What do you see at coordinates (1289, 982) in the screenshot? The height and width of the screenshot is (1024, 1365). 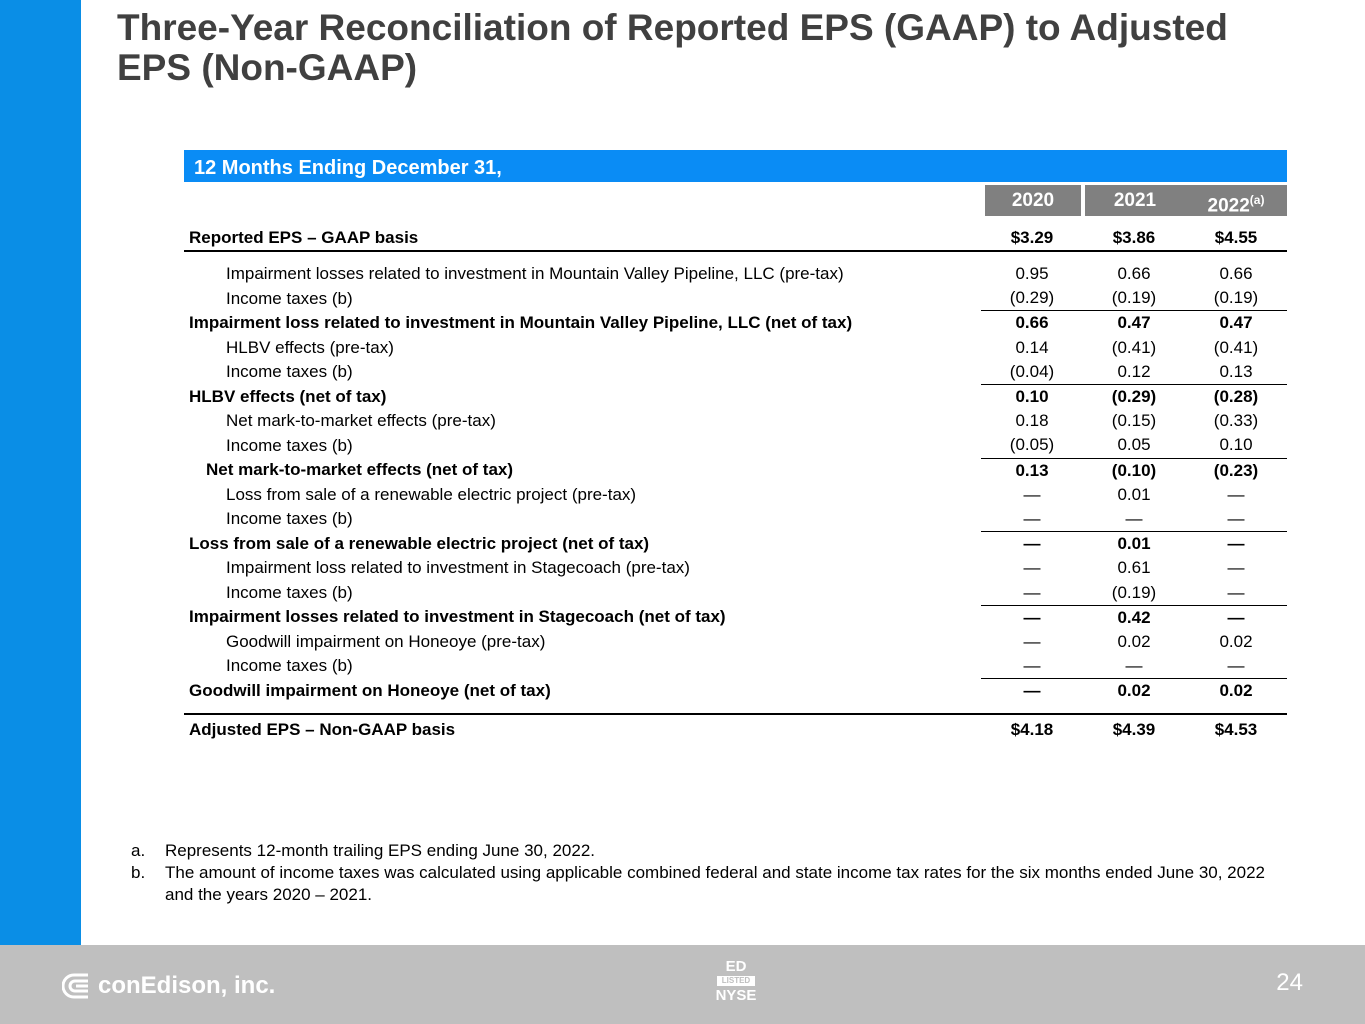 I see `page-number: 24` at bounding box center [1289, 982].